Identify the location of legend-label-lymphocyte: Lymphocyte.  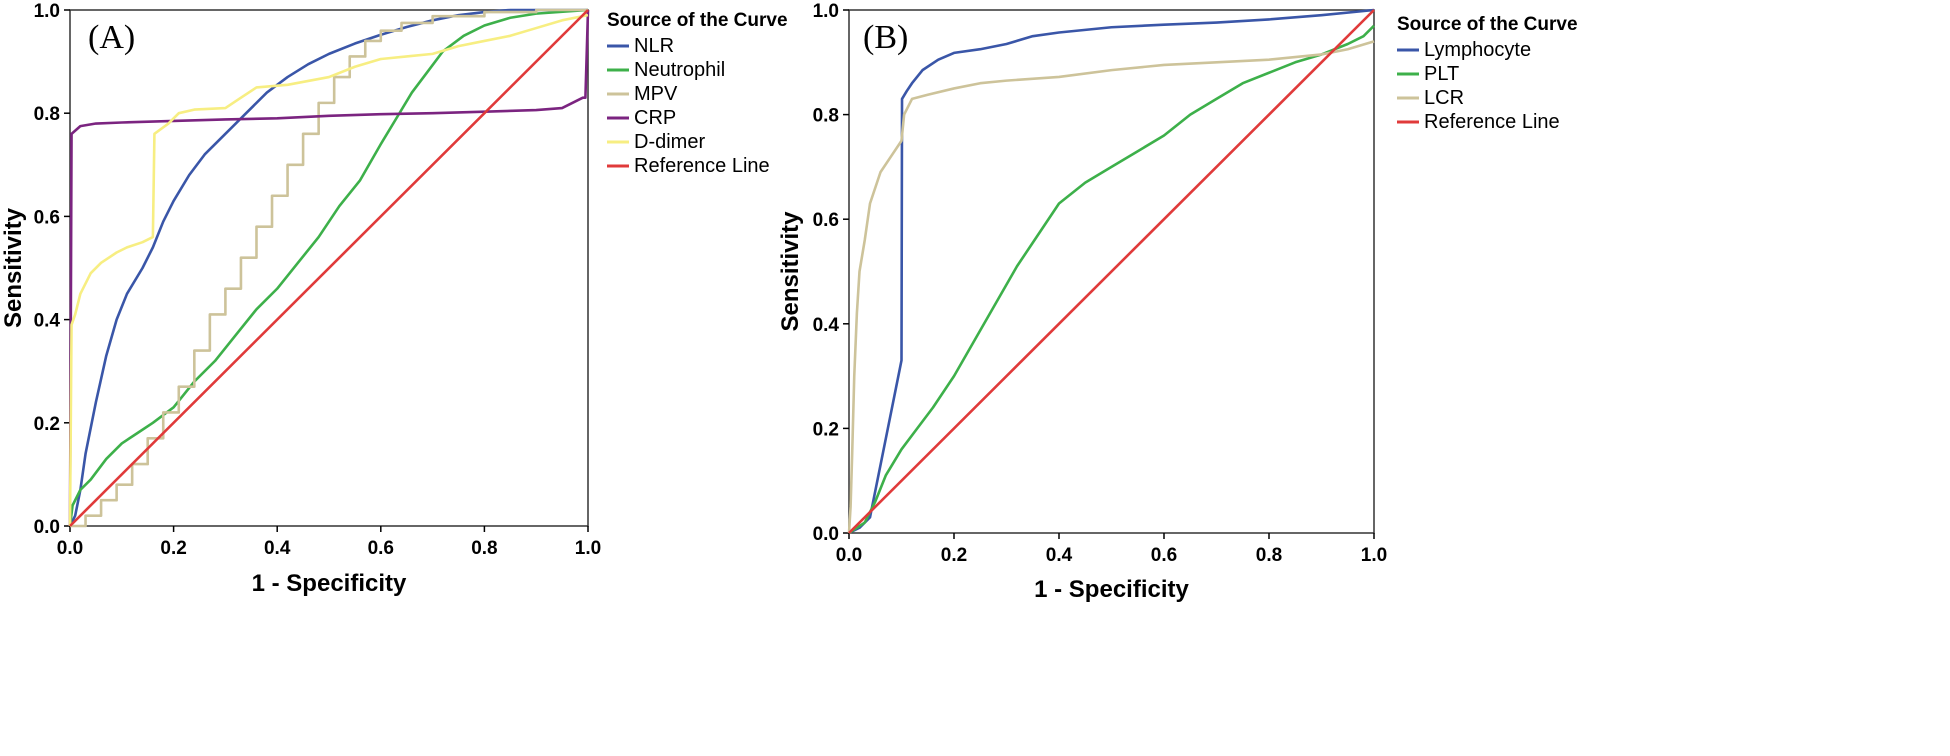
(1477, 50).